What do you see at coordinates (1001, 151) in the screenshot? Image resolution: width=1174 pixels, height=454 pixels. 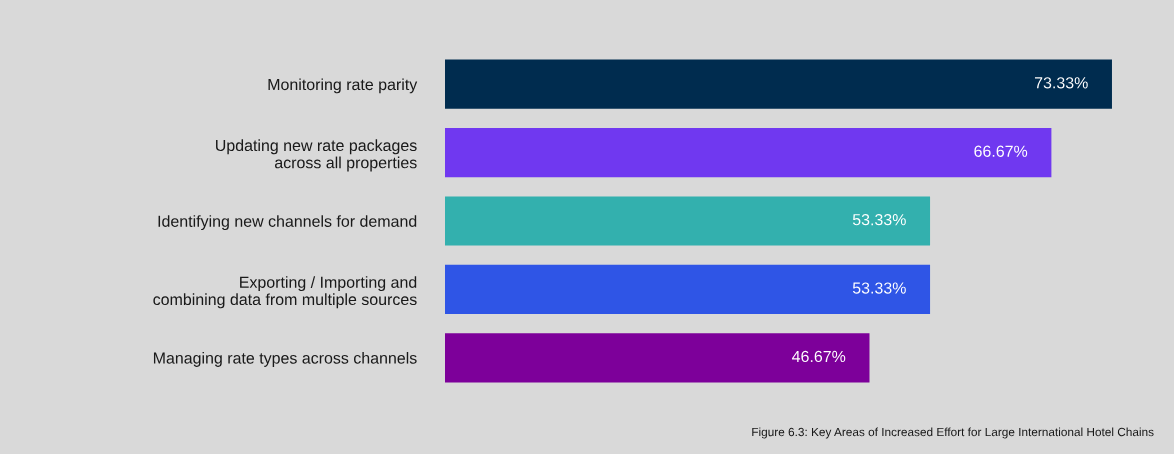 I see `data-label: 66.67%` at bounding box center [1001, 151].